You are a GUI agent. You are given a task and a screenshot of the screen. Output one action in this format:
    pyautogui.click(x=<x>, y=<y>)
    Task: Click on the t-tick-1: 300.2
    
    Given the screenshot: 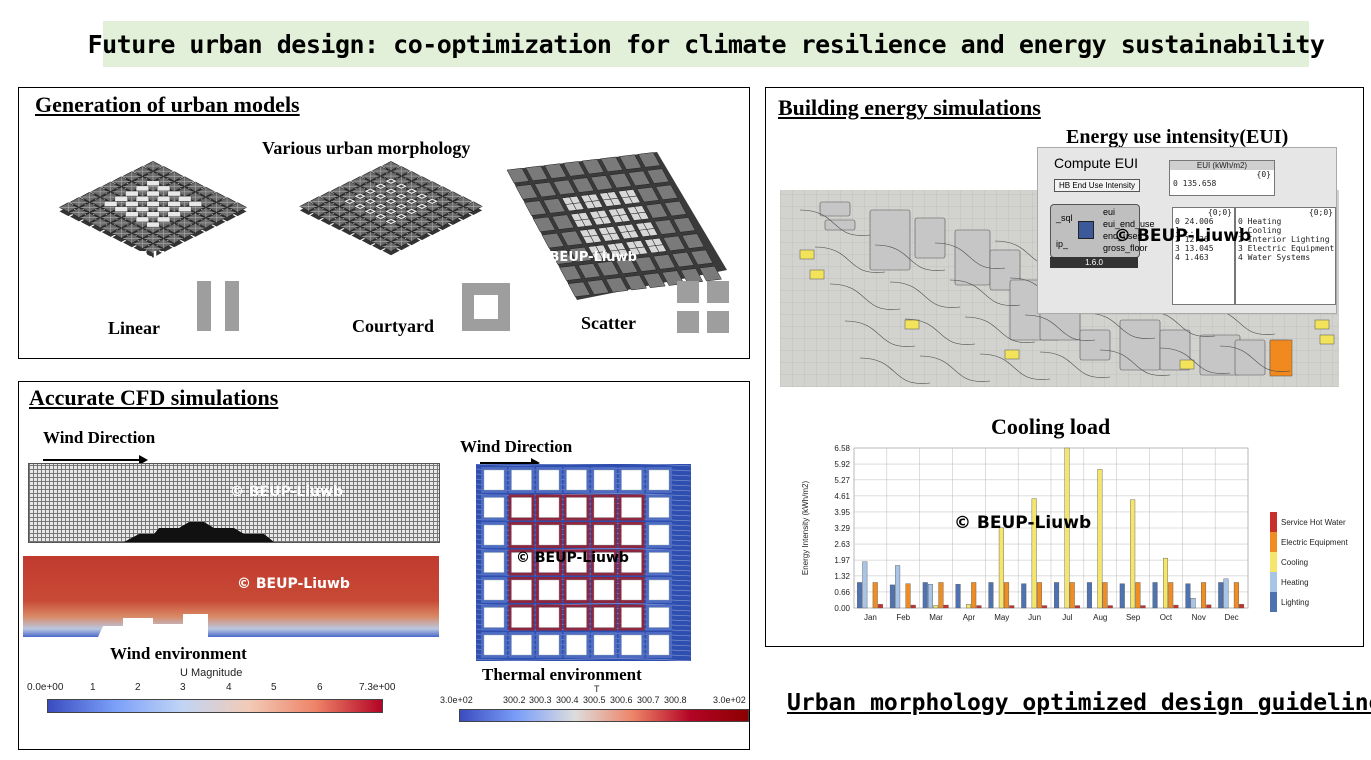 What is the action you would take?
    pyautogui.click(x=514, y=700)
    